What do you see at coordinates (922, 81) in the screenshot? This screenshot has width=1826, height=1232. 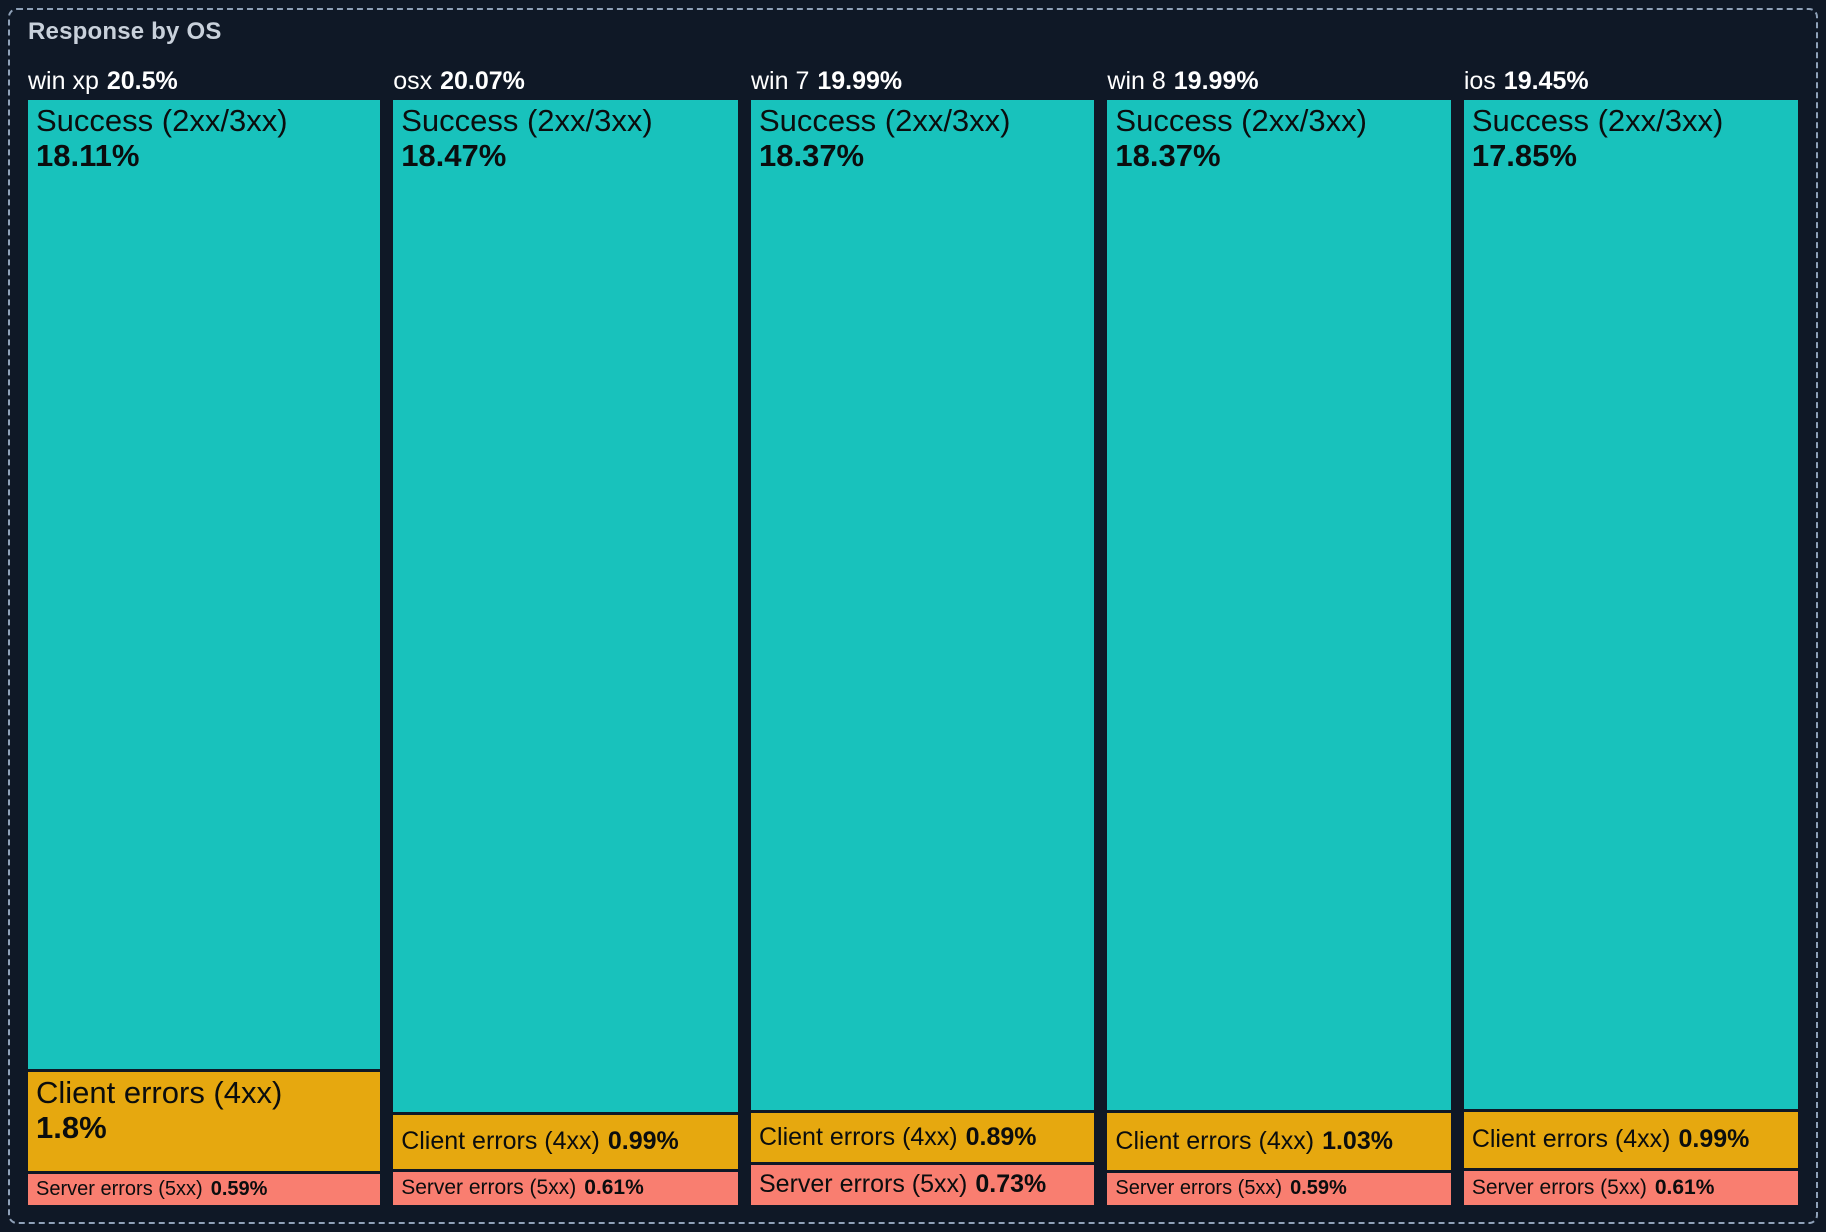 I see `os-column-header: win 7 19.99%` at bounding box center [922, 81].